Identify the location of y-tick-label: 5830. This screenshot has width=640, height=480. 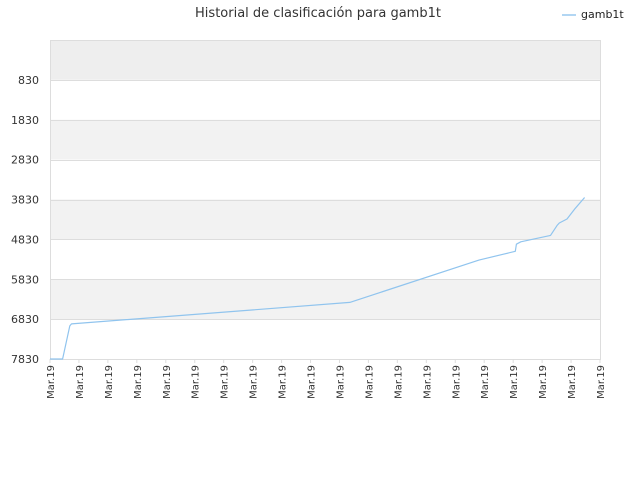
(25, 279).